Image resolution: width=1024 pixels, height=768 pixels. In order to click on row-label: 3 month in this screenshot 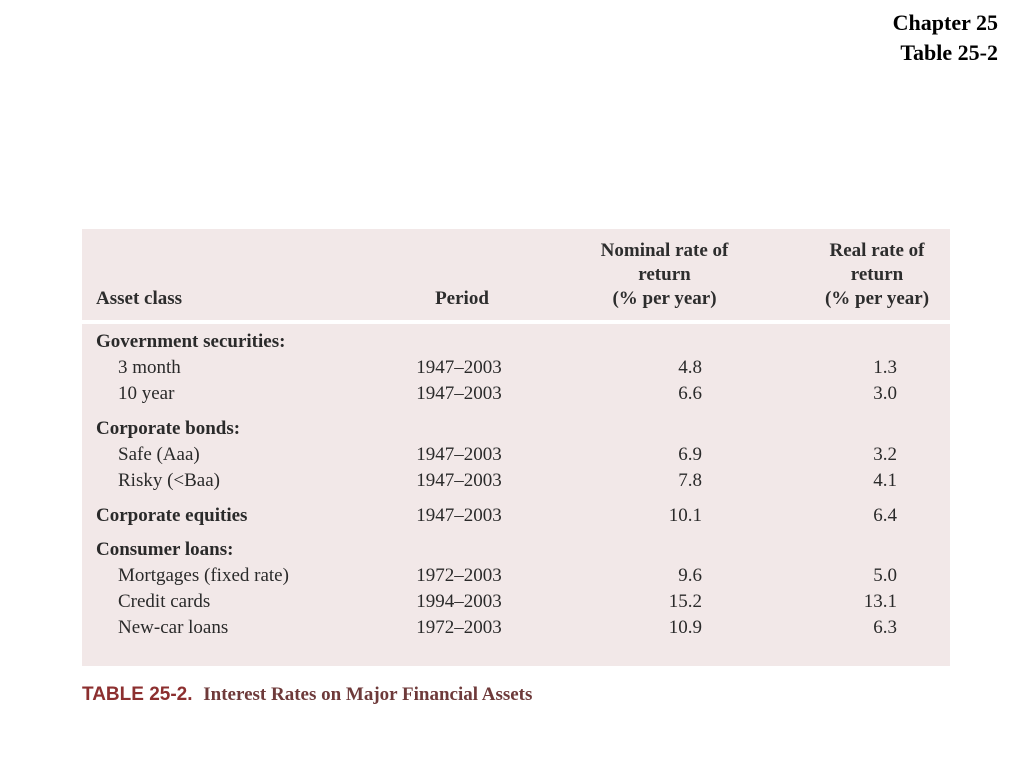, I will do `click(149, 367)`.